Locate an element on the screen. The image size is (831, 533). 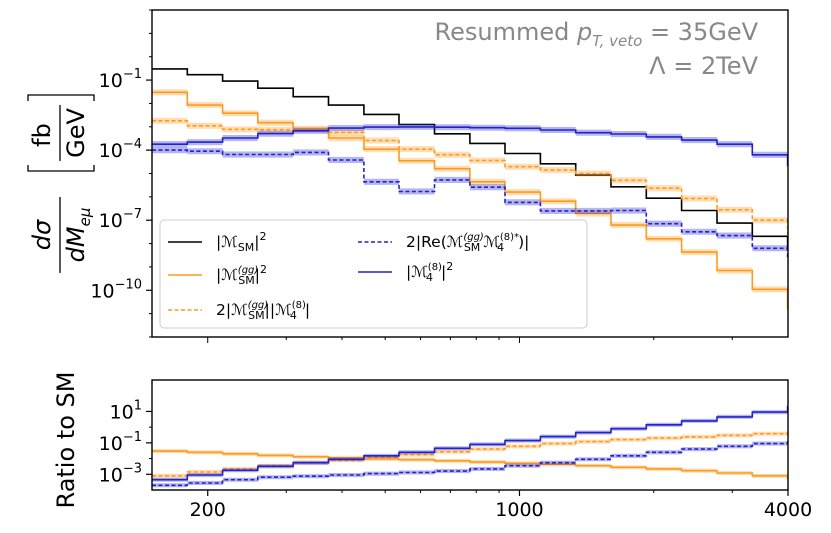
annotation-lambda: Λ = 2TeV is located at coordinates (703, 66).